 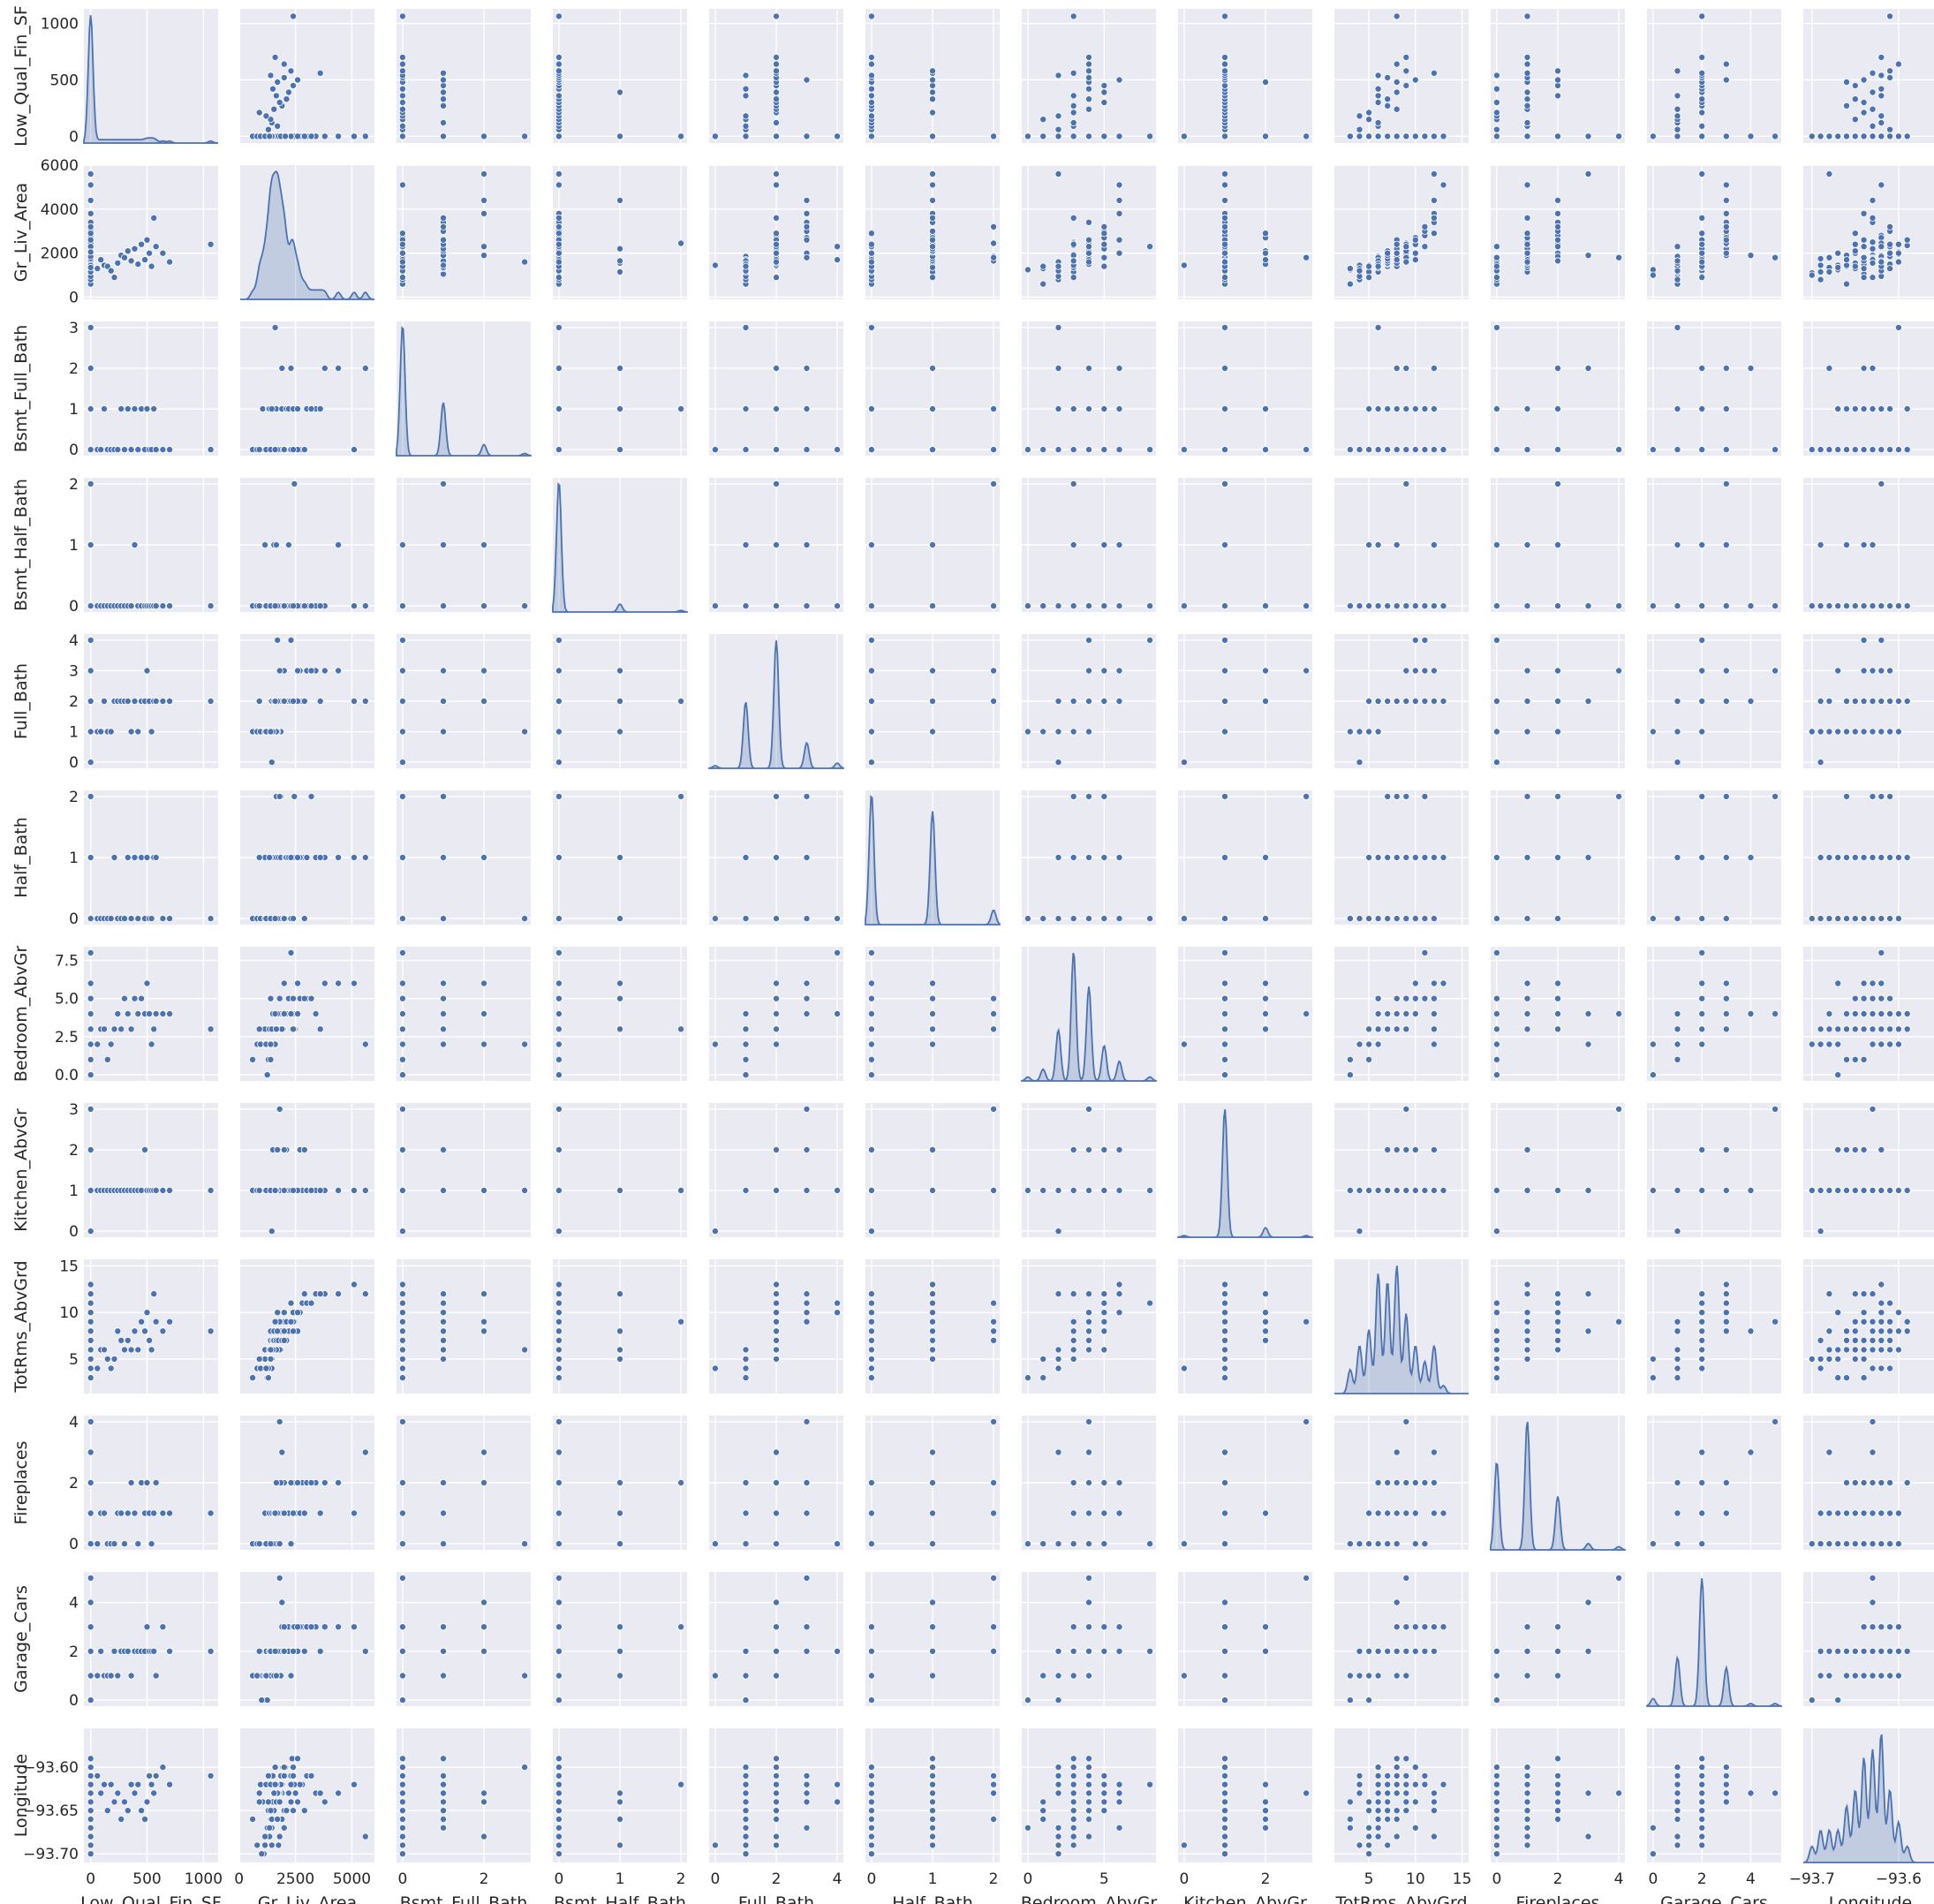 What do you see at coordinates (464, 76) in the screenshot?
I see `cell-Low_Qual_Fin_SF-vs-Bsmt_Full_Bath` at bounding box center [464, 76].